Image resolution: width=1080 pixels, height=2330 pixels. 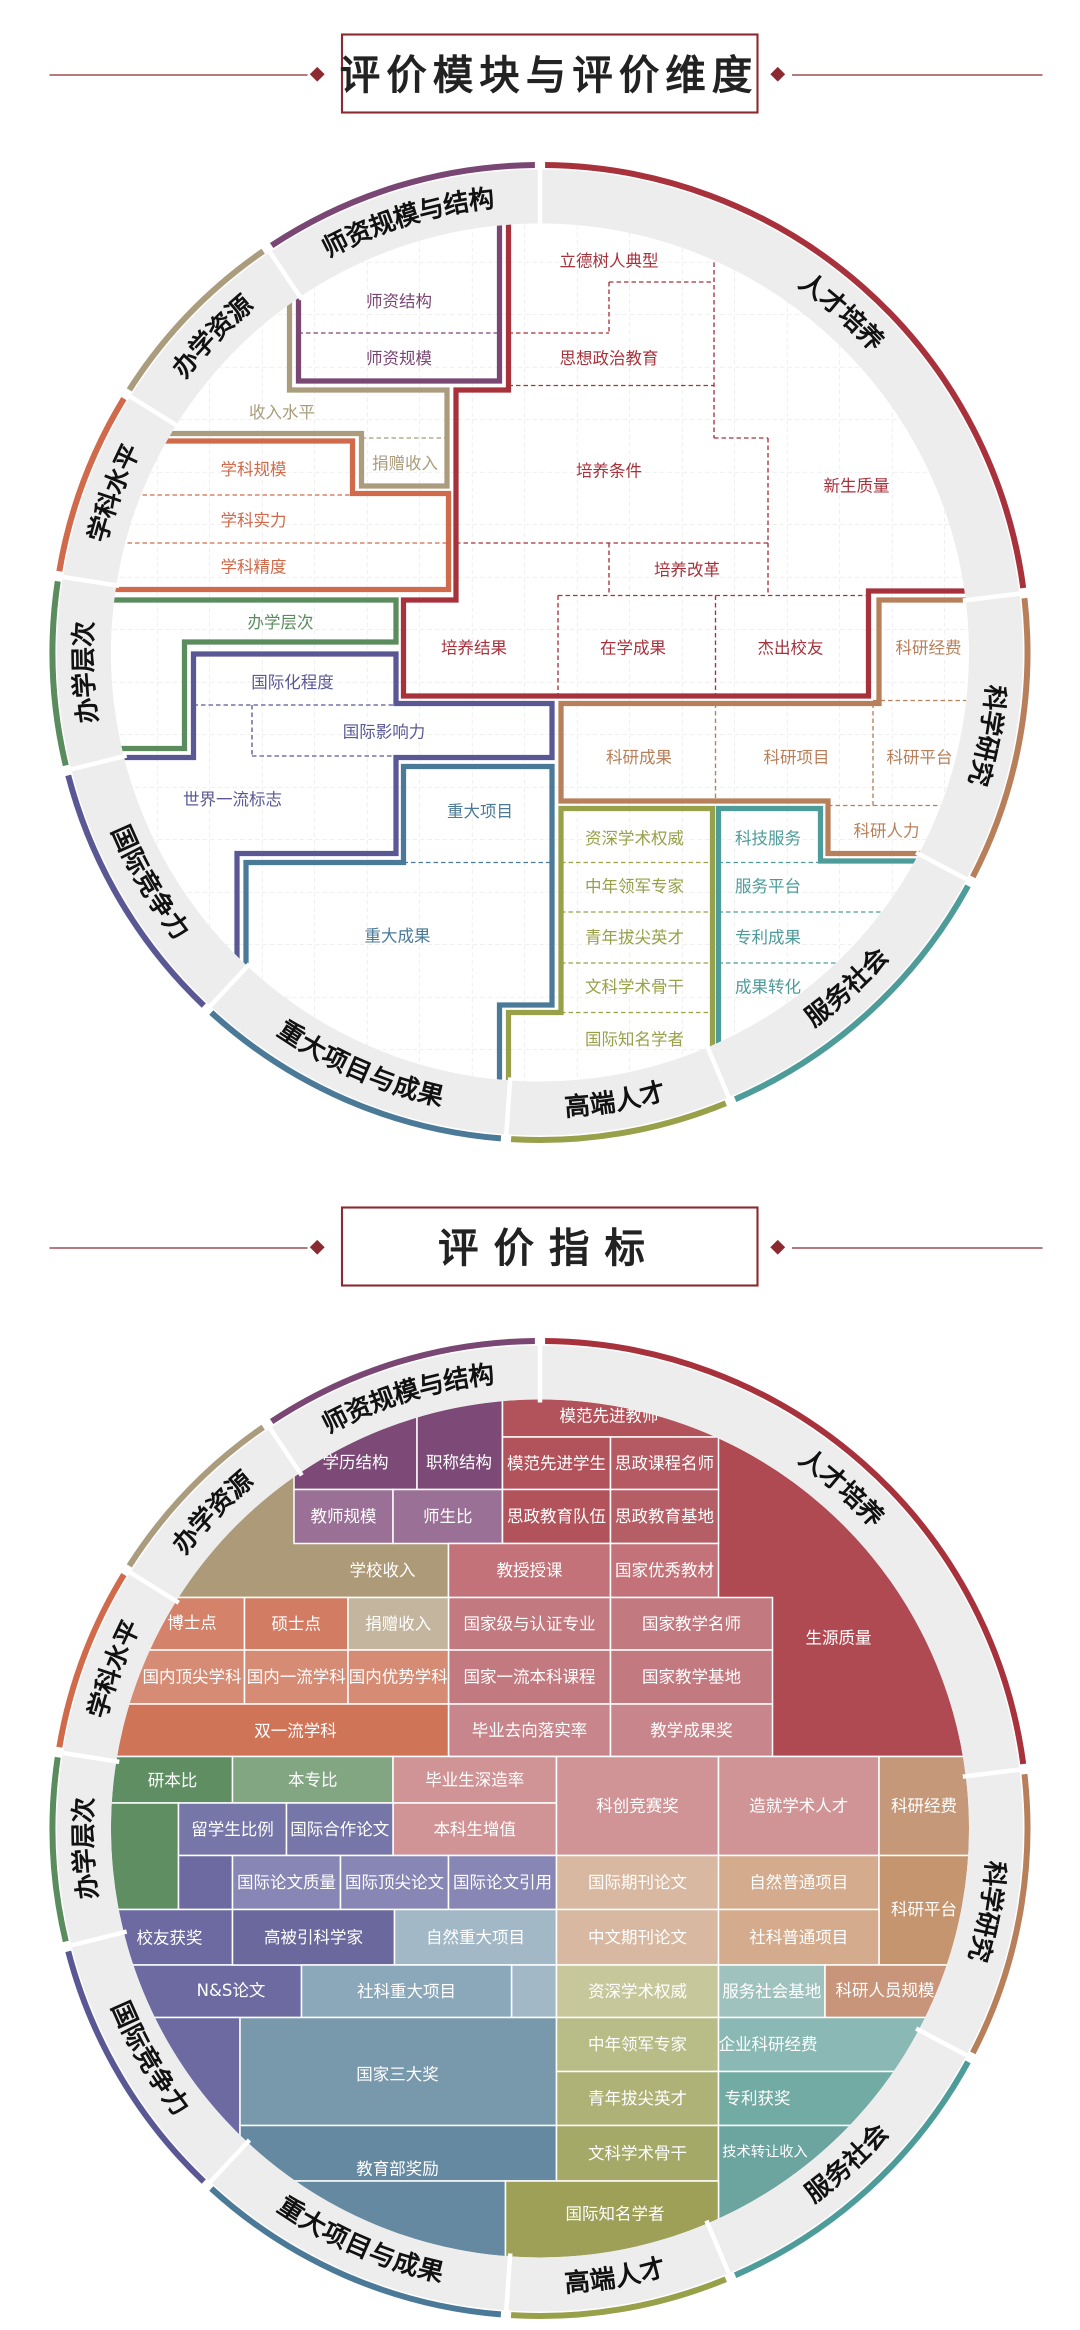 I want to click on indicator-label: 国内顶尖学科, so click(x=192, y=1677).